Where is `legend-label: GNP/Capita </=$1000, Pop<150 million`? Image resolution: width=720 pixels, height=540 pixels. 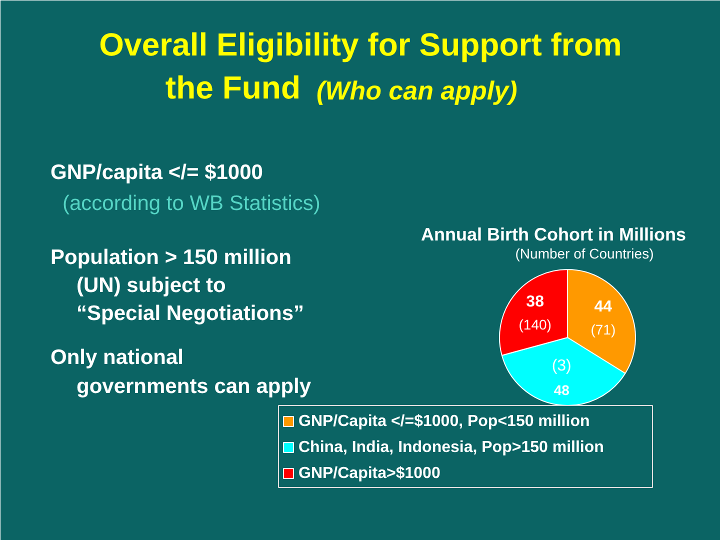
legend-label: GNP/Capita </=$1000, Pop<150 million is located at coordinates (444, 421).